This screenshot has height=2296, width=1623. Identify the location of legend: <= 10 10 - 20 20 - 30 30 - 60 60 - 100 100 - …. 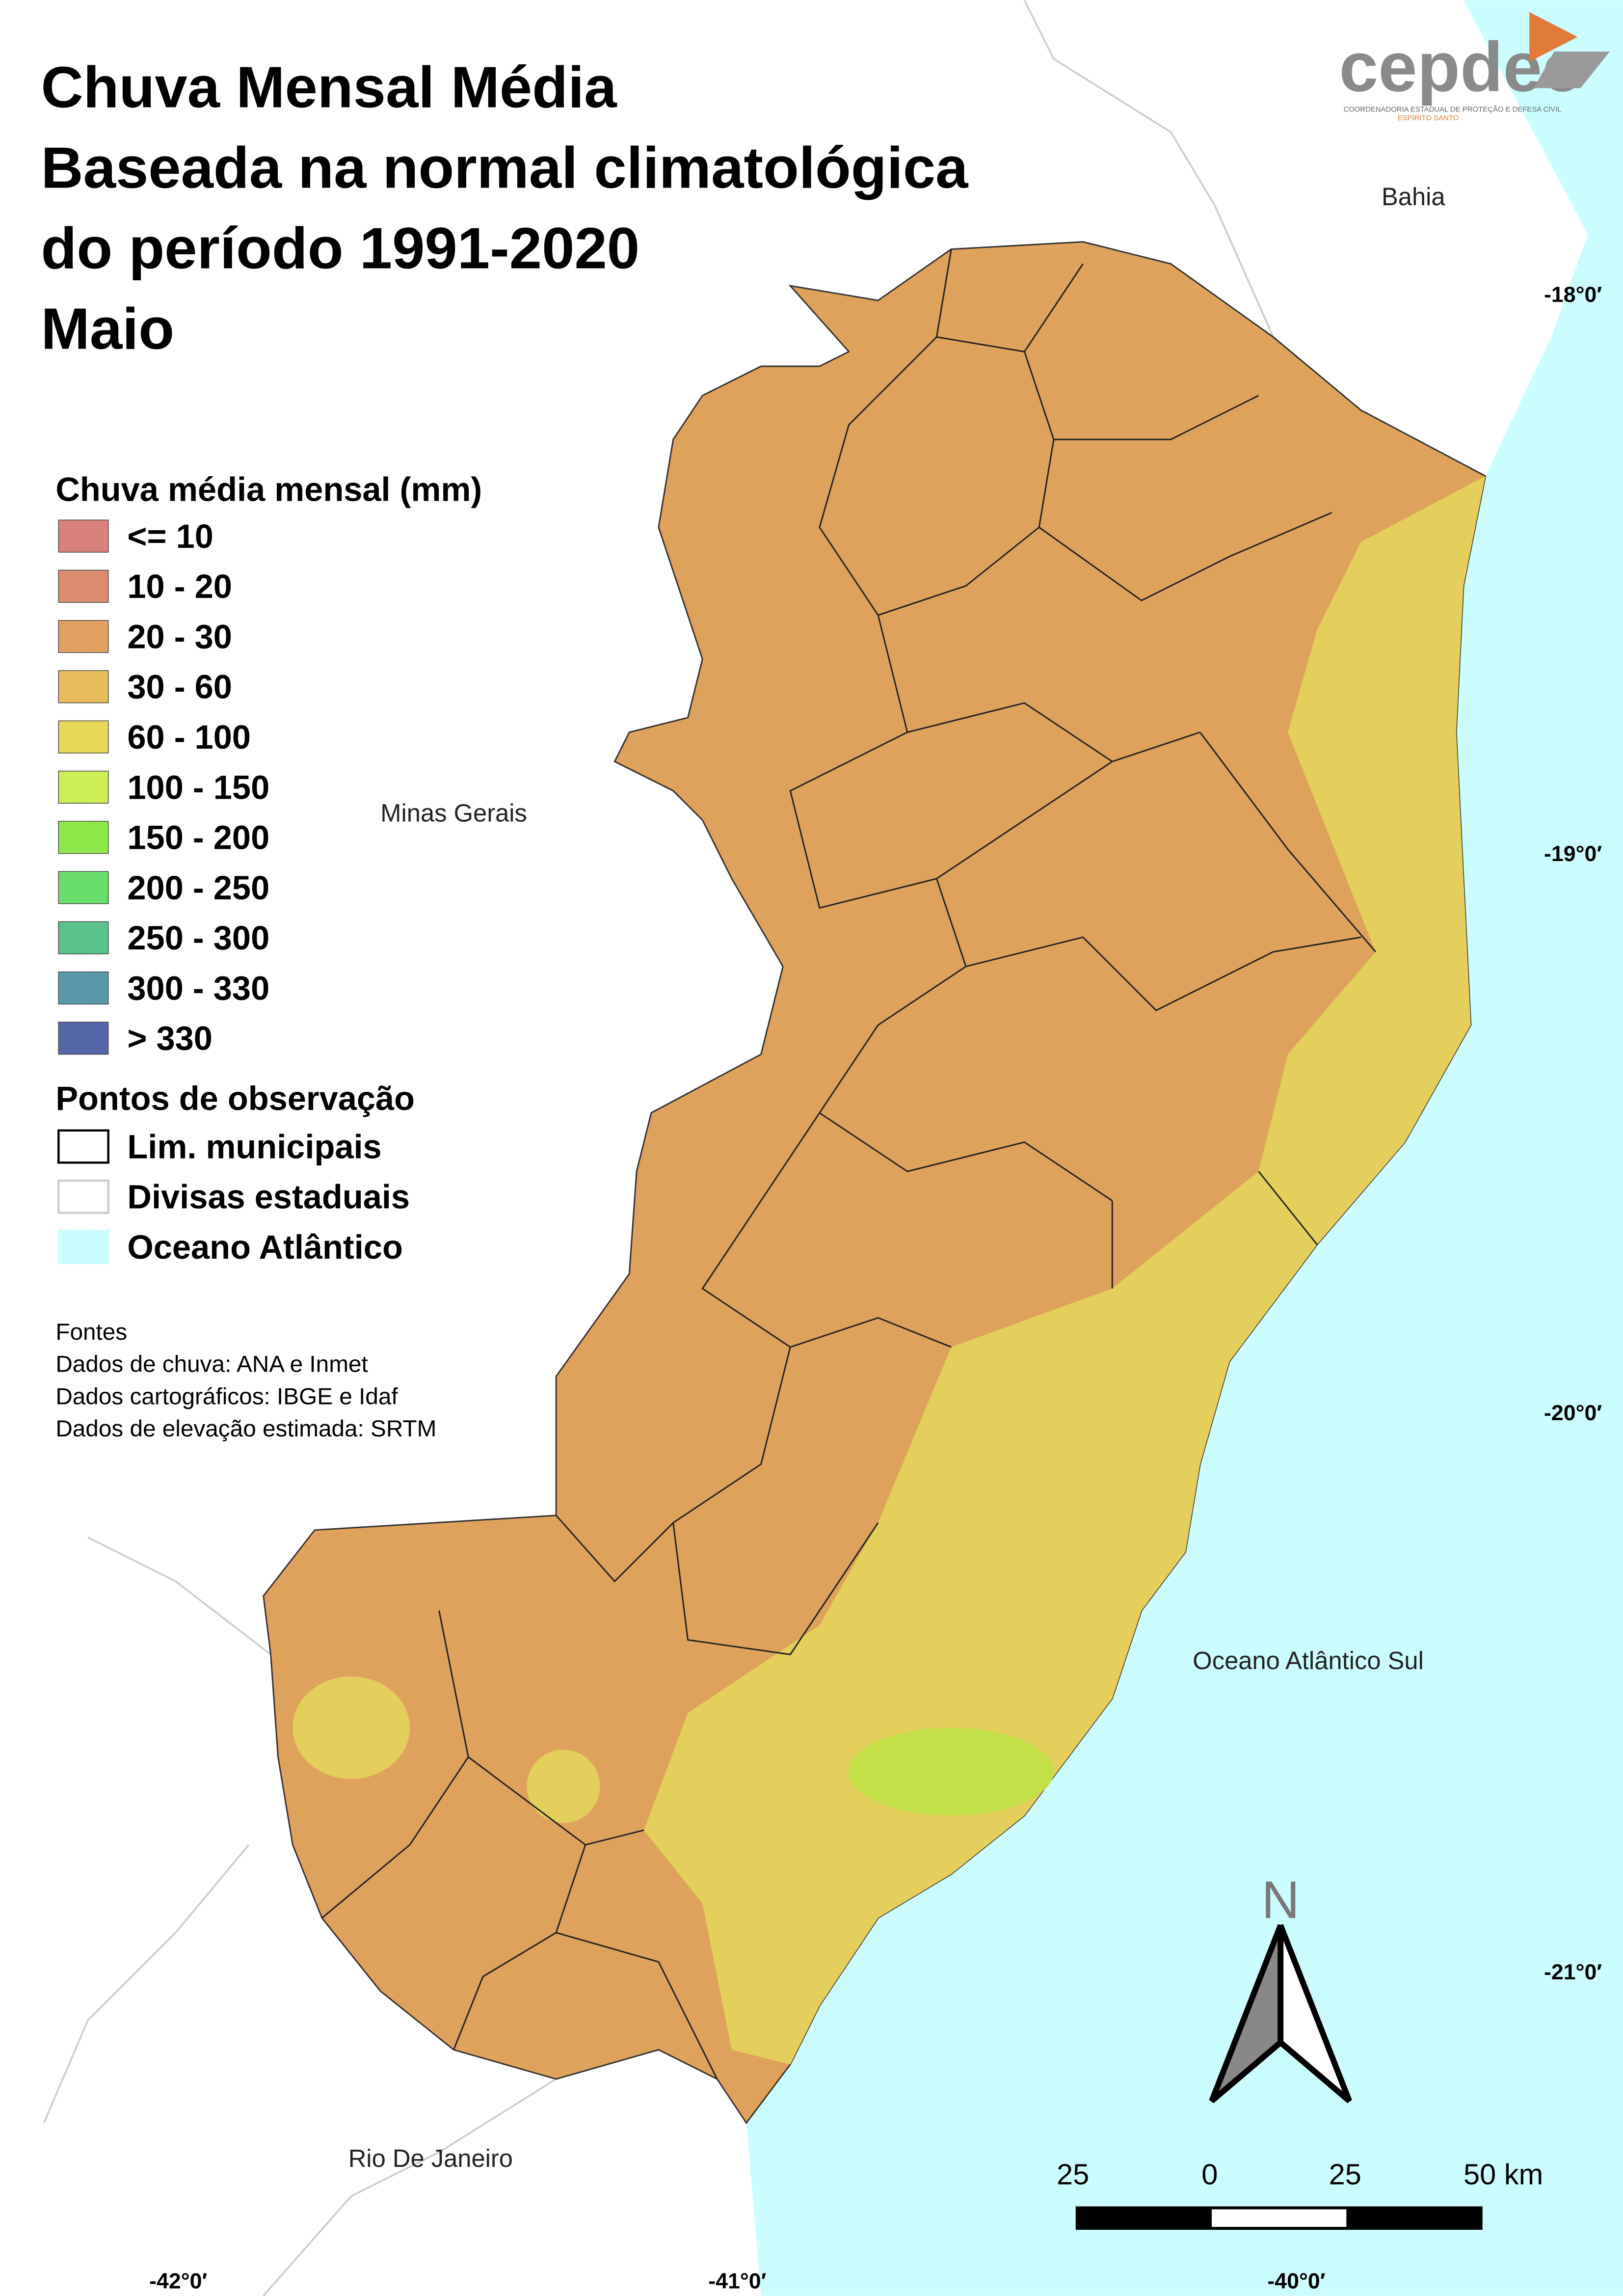
(163, 787).